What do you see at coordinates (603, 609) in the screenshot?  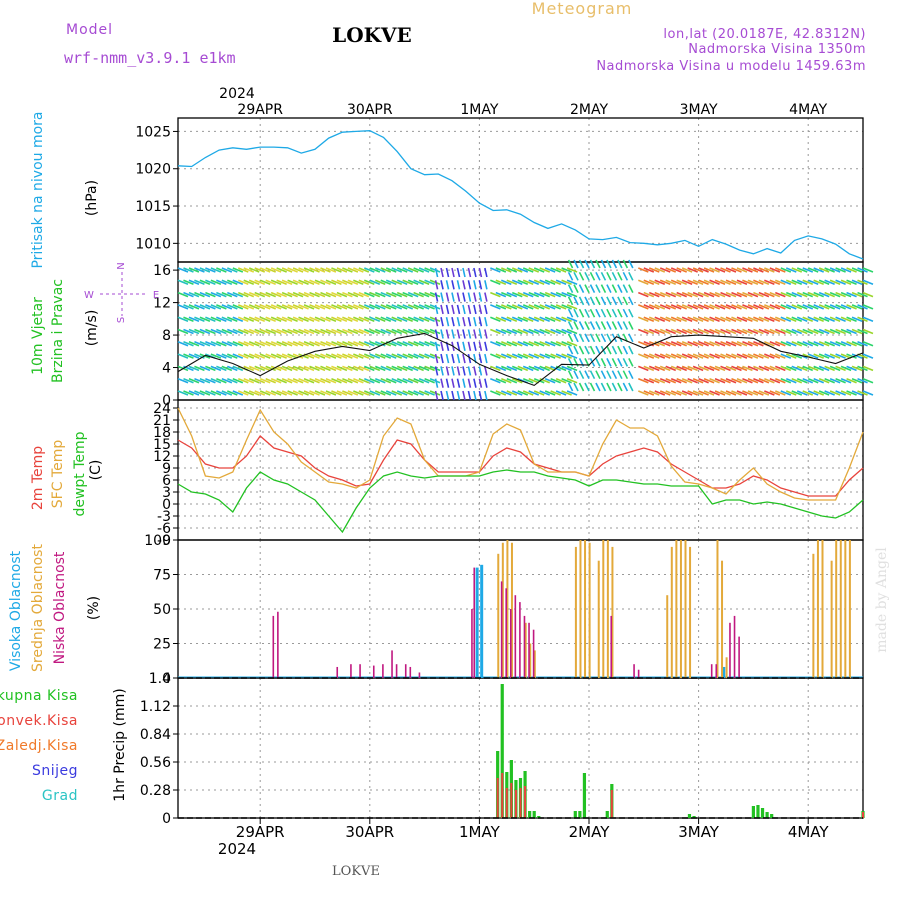 I see `mid-cloud-bar` at bounding box center [603, 609].